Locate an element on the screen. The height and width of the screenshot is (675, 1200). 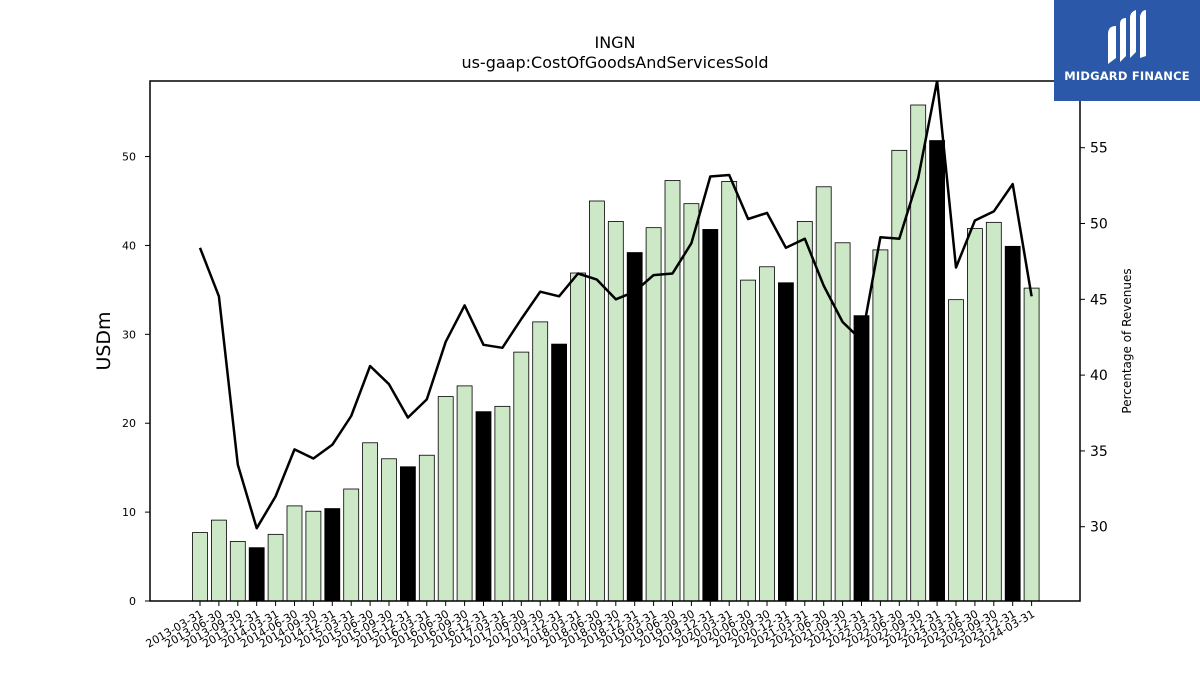
y2-tick-label: 50 is located at coordinates (1099, 225).